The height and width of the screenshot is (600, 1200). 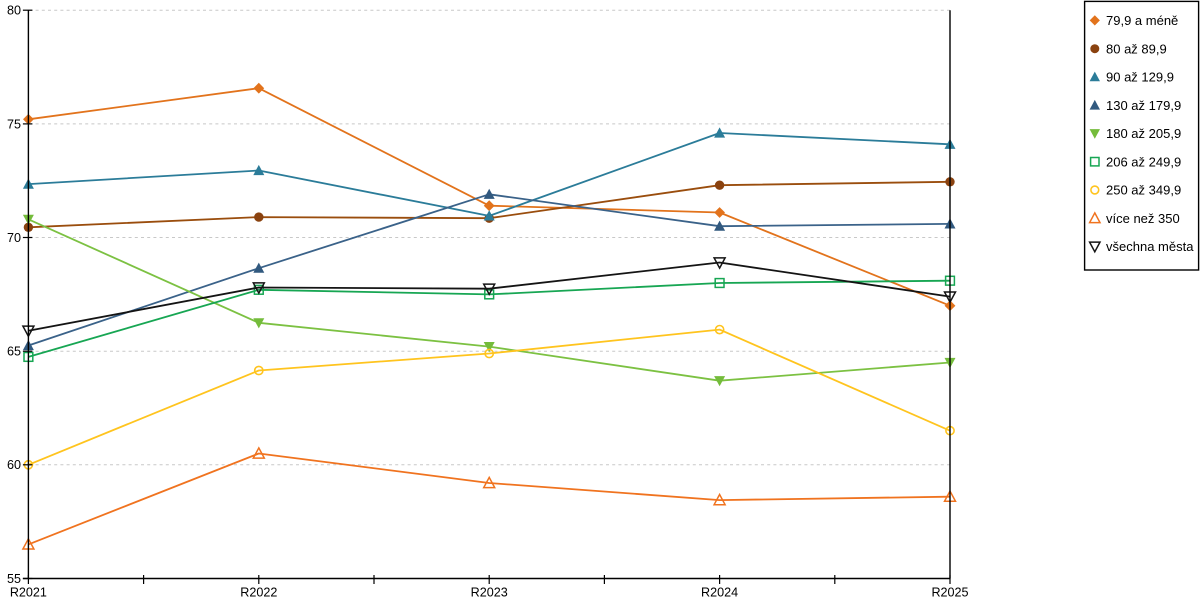 I want to click on svg-text: 79,9 a méně, so click(x=1142, y=20).